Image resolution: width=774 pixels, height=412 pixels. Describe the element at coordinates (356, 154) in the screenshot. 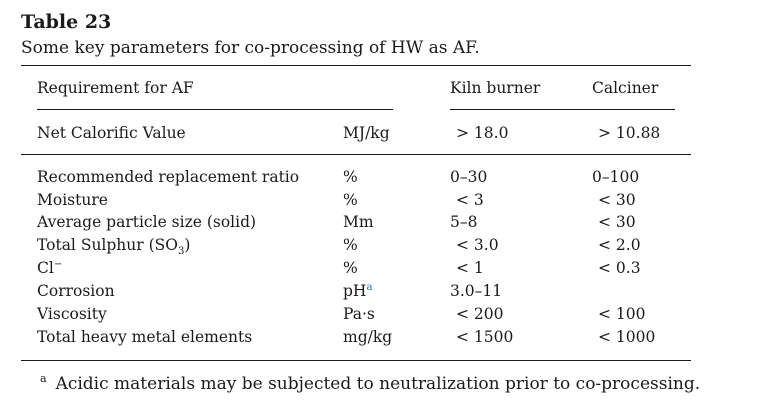

I see `mid-rule` at that location.